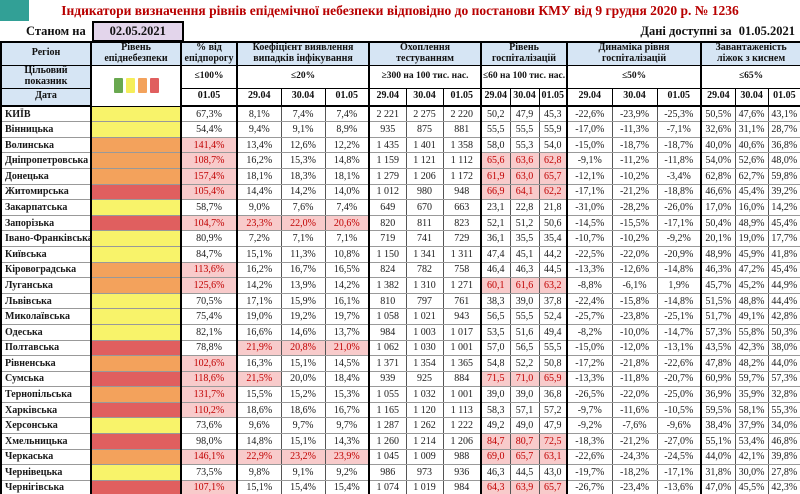 Image resolution: width=800 pixels, height=494 pixels. Describe the element at coordinates (46, 270) in the screenshot. I see `region-name-cell: Кіровоградська` at that location.